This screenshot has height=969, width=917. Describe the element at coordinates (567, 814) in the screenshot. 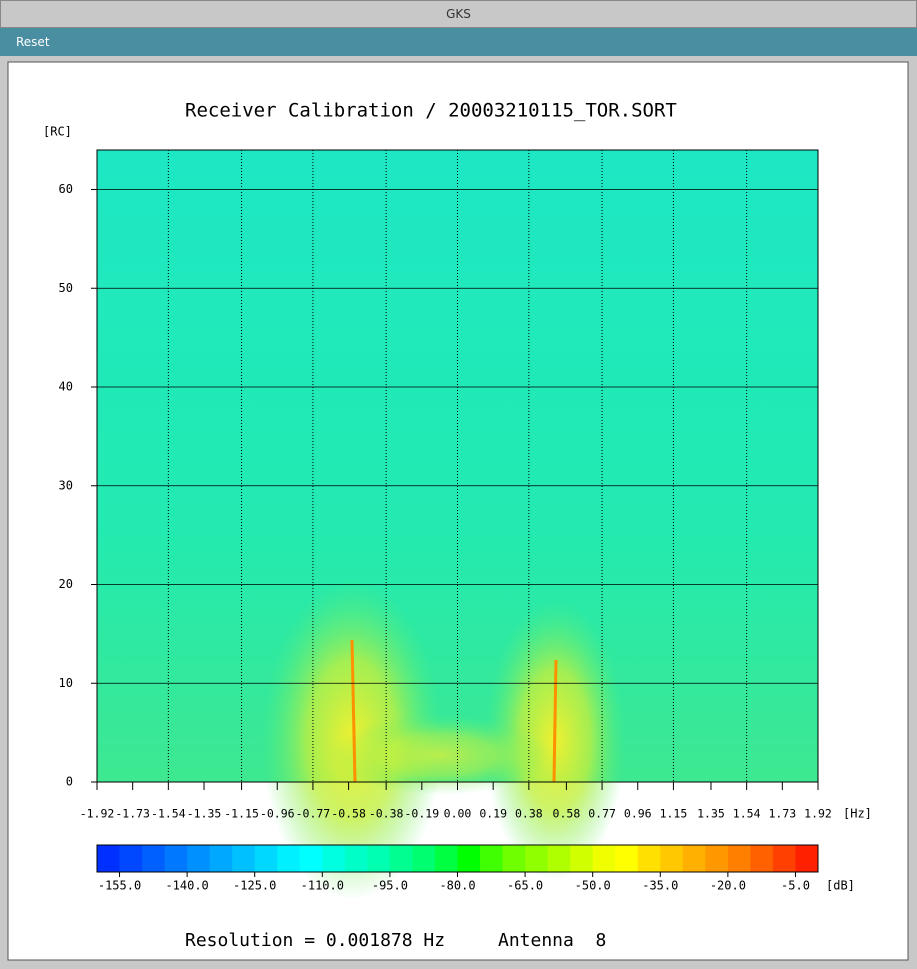

I see `x-tick-label: 0.58` at that location.